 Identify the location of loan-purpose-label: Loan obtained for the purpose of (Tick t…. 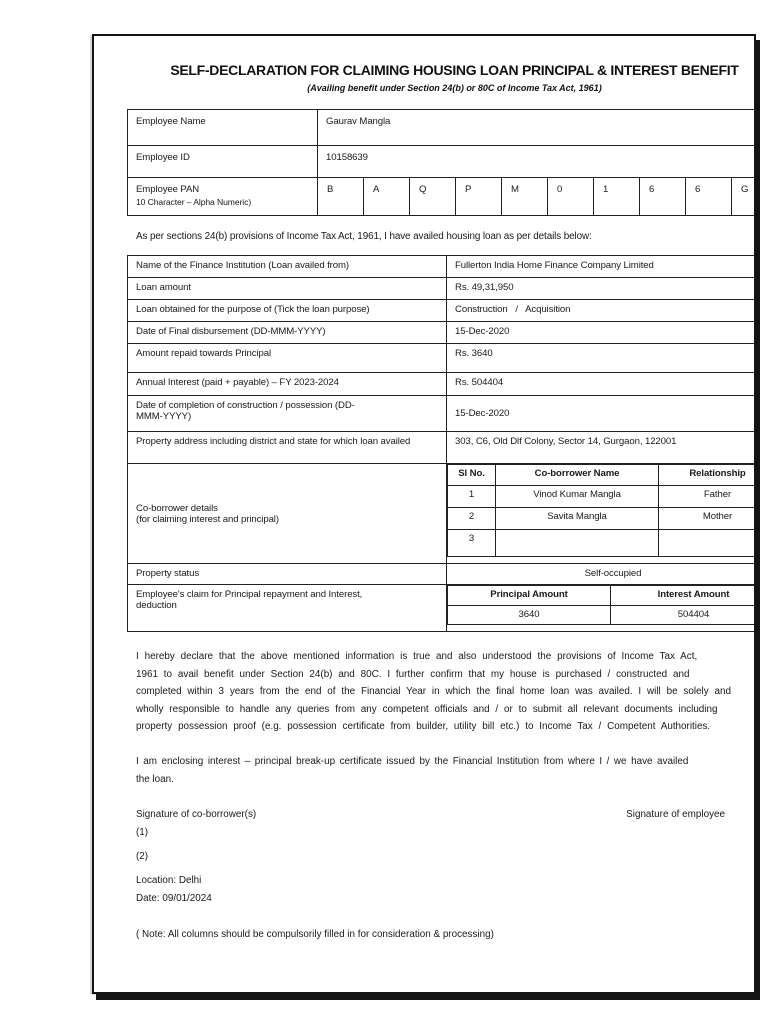
(287, 310).